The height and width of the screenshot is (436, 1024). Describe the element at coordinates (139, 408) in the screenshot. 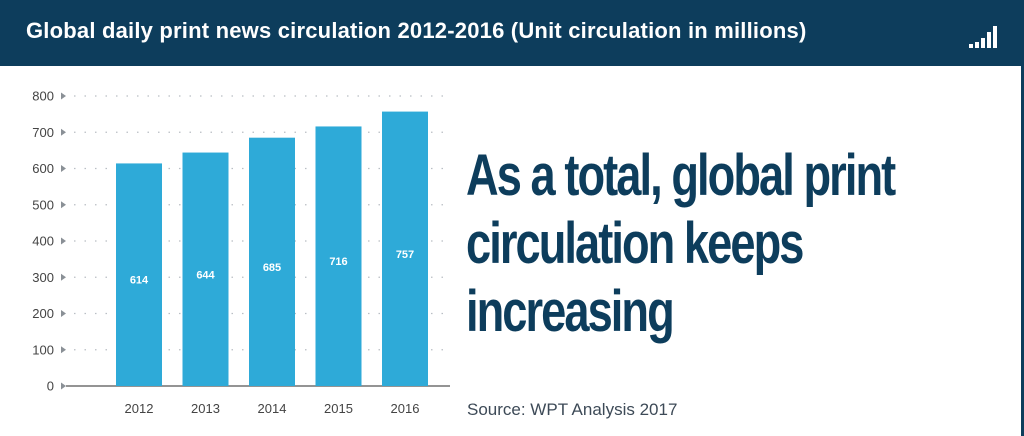

I see `x-tick-label: 2012` at that location.